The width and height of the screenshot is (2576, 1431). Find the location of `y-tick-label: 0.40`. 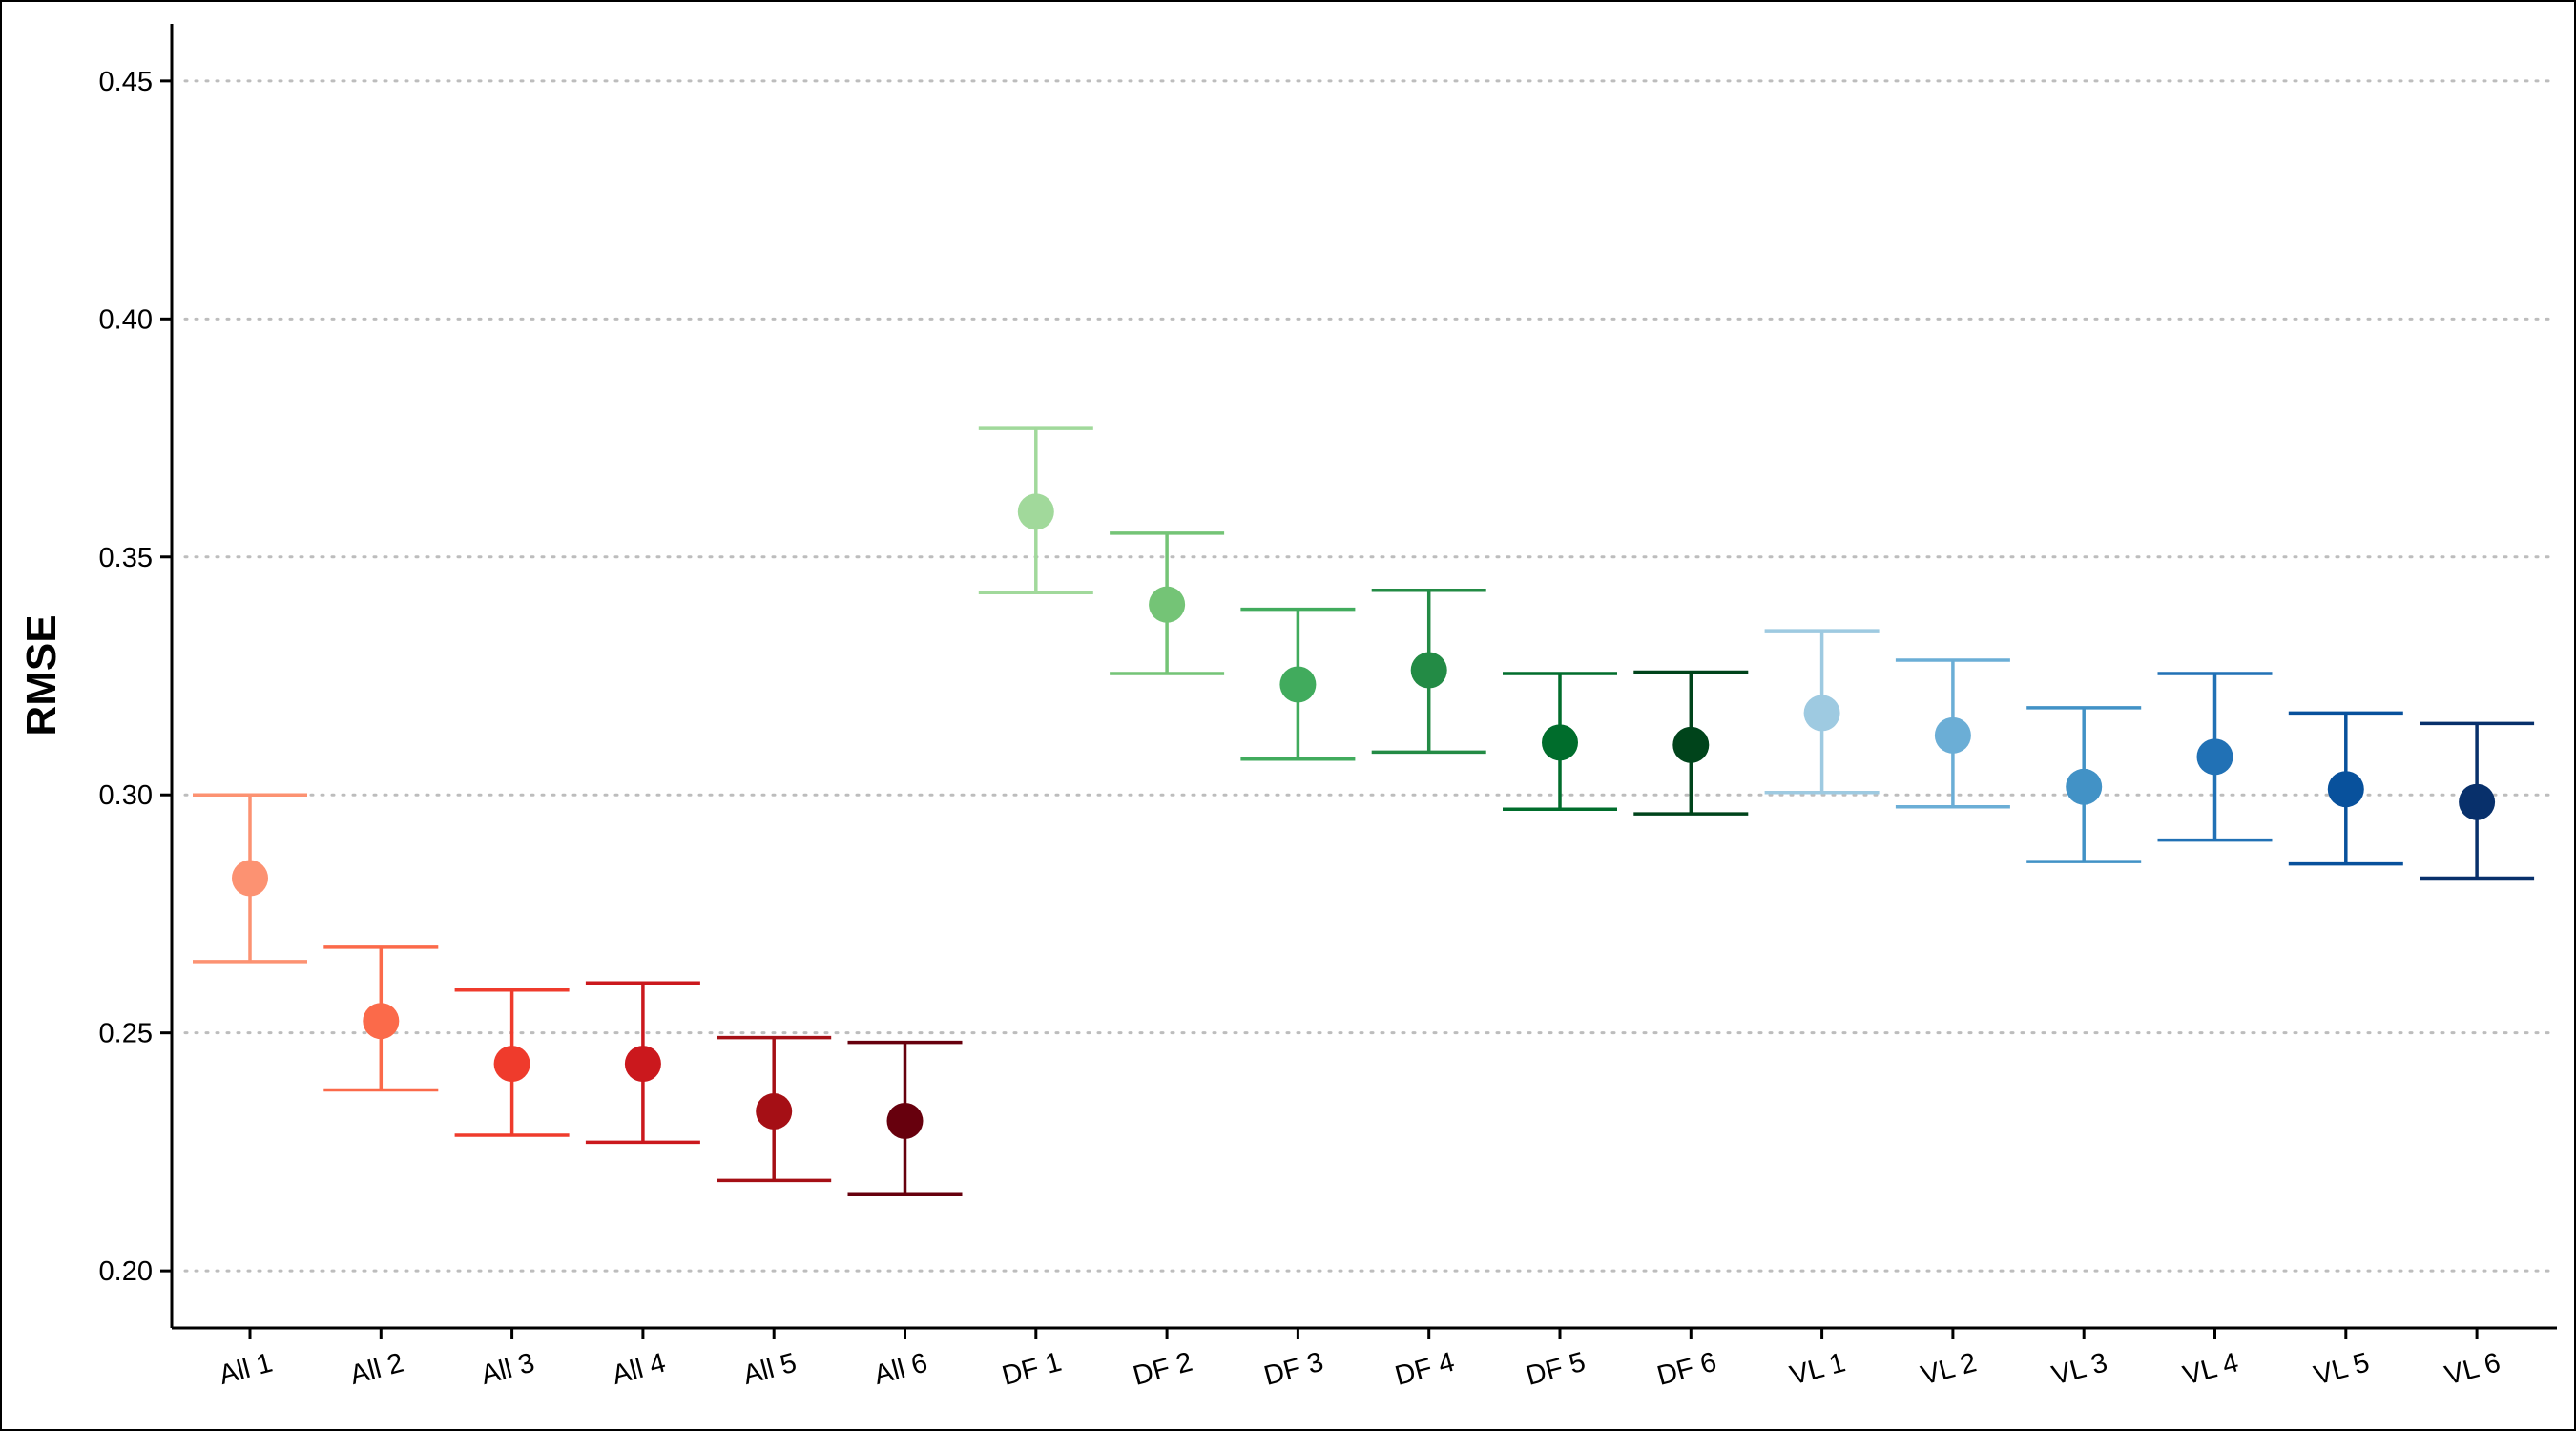

y-tick-label: 0.40 is located at coordinates (126, 319).